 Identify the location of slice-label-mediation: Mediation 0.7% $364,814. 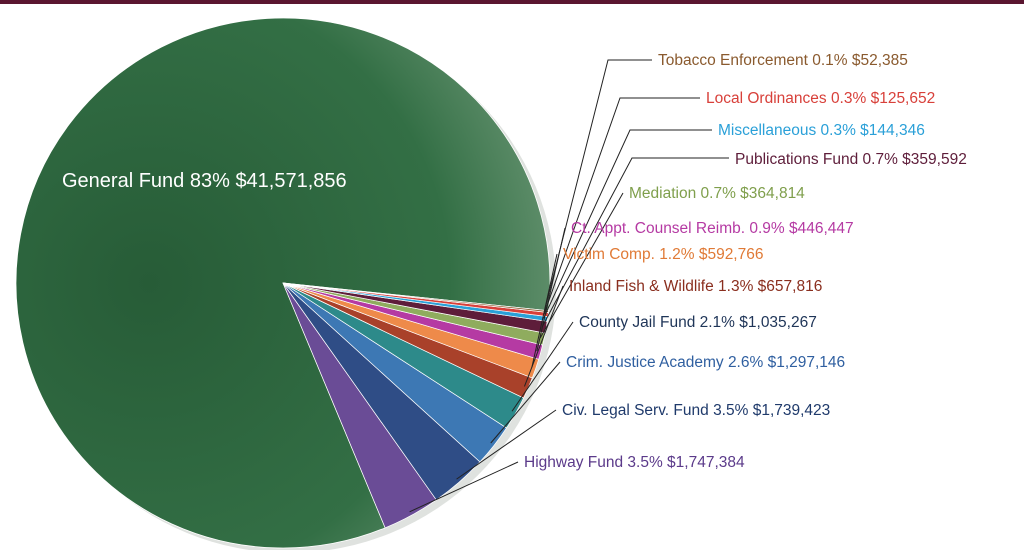
(717, 193).